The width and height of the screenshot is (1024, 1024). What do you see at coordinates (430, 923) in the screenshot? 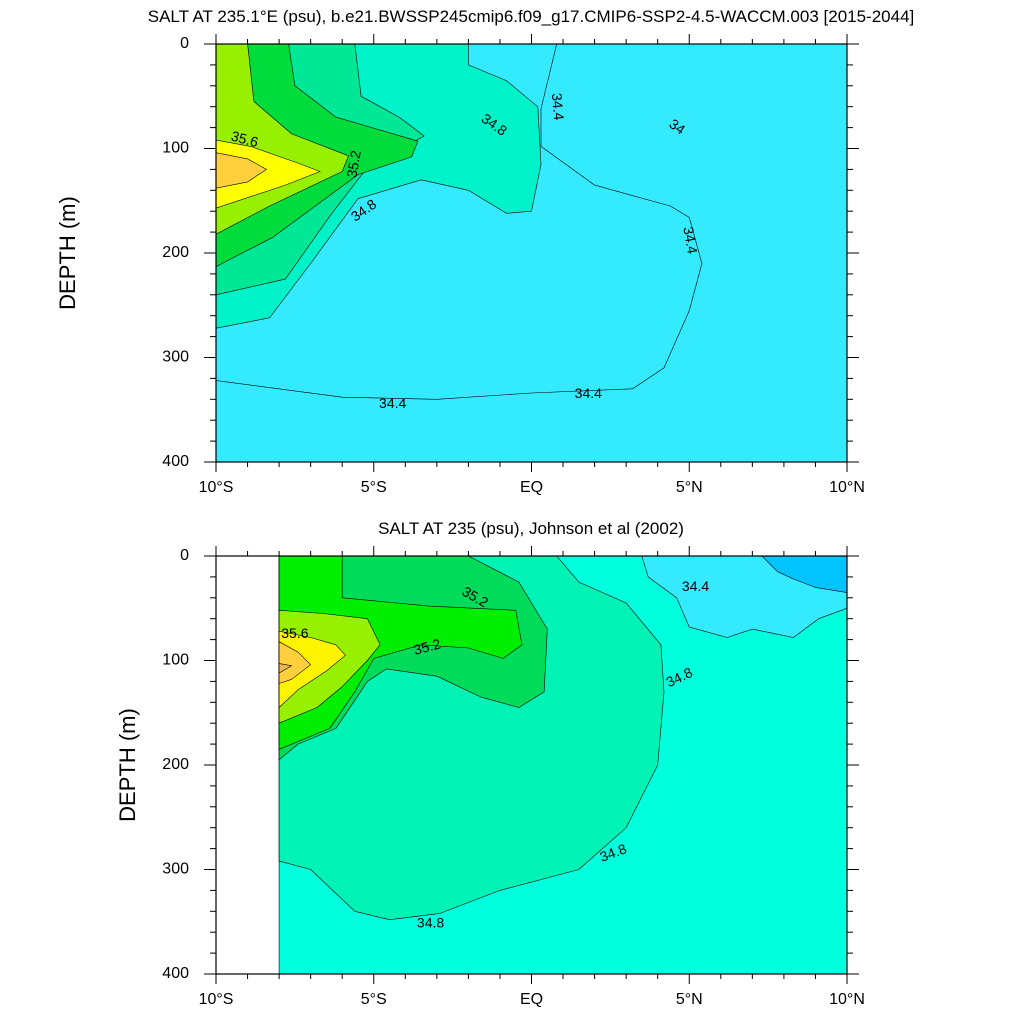
I see `contour-label: 34.8` at bounding box center [430, 923].